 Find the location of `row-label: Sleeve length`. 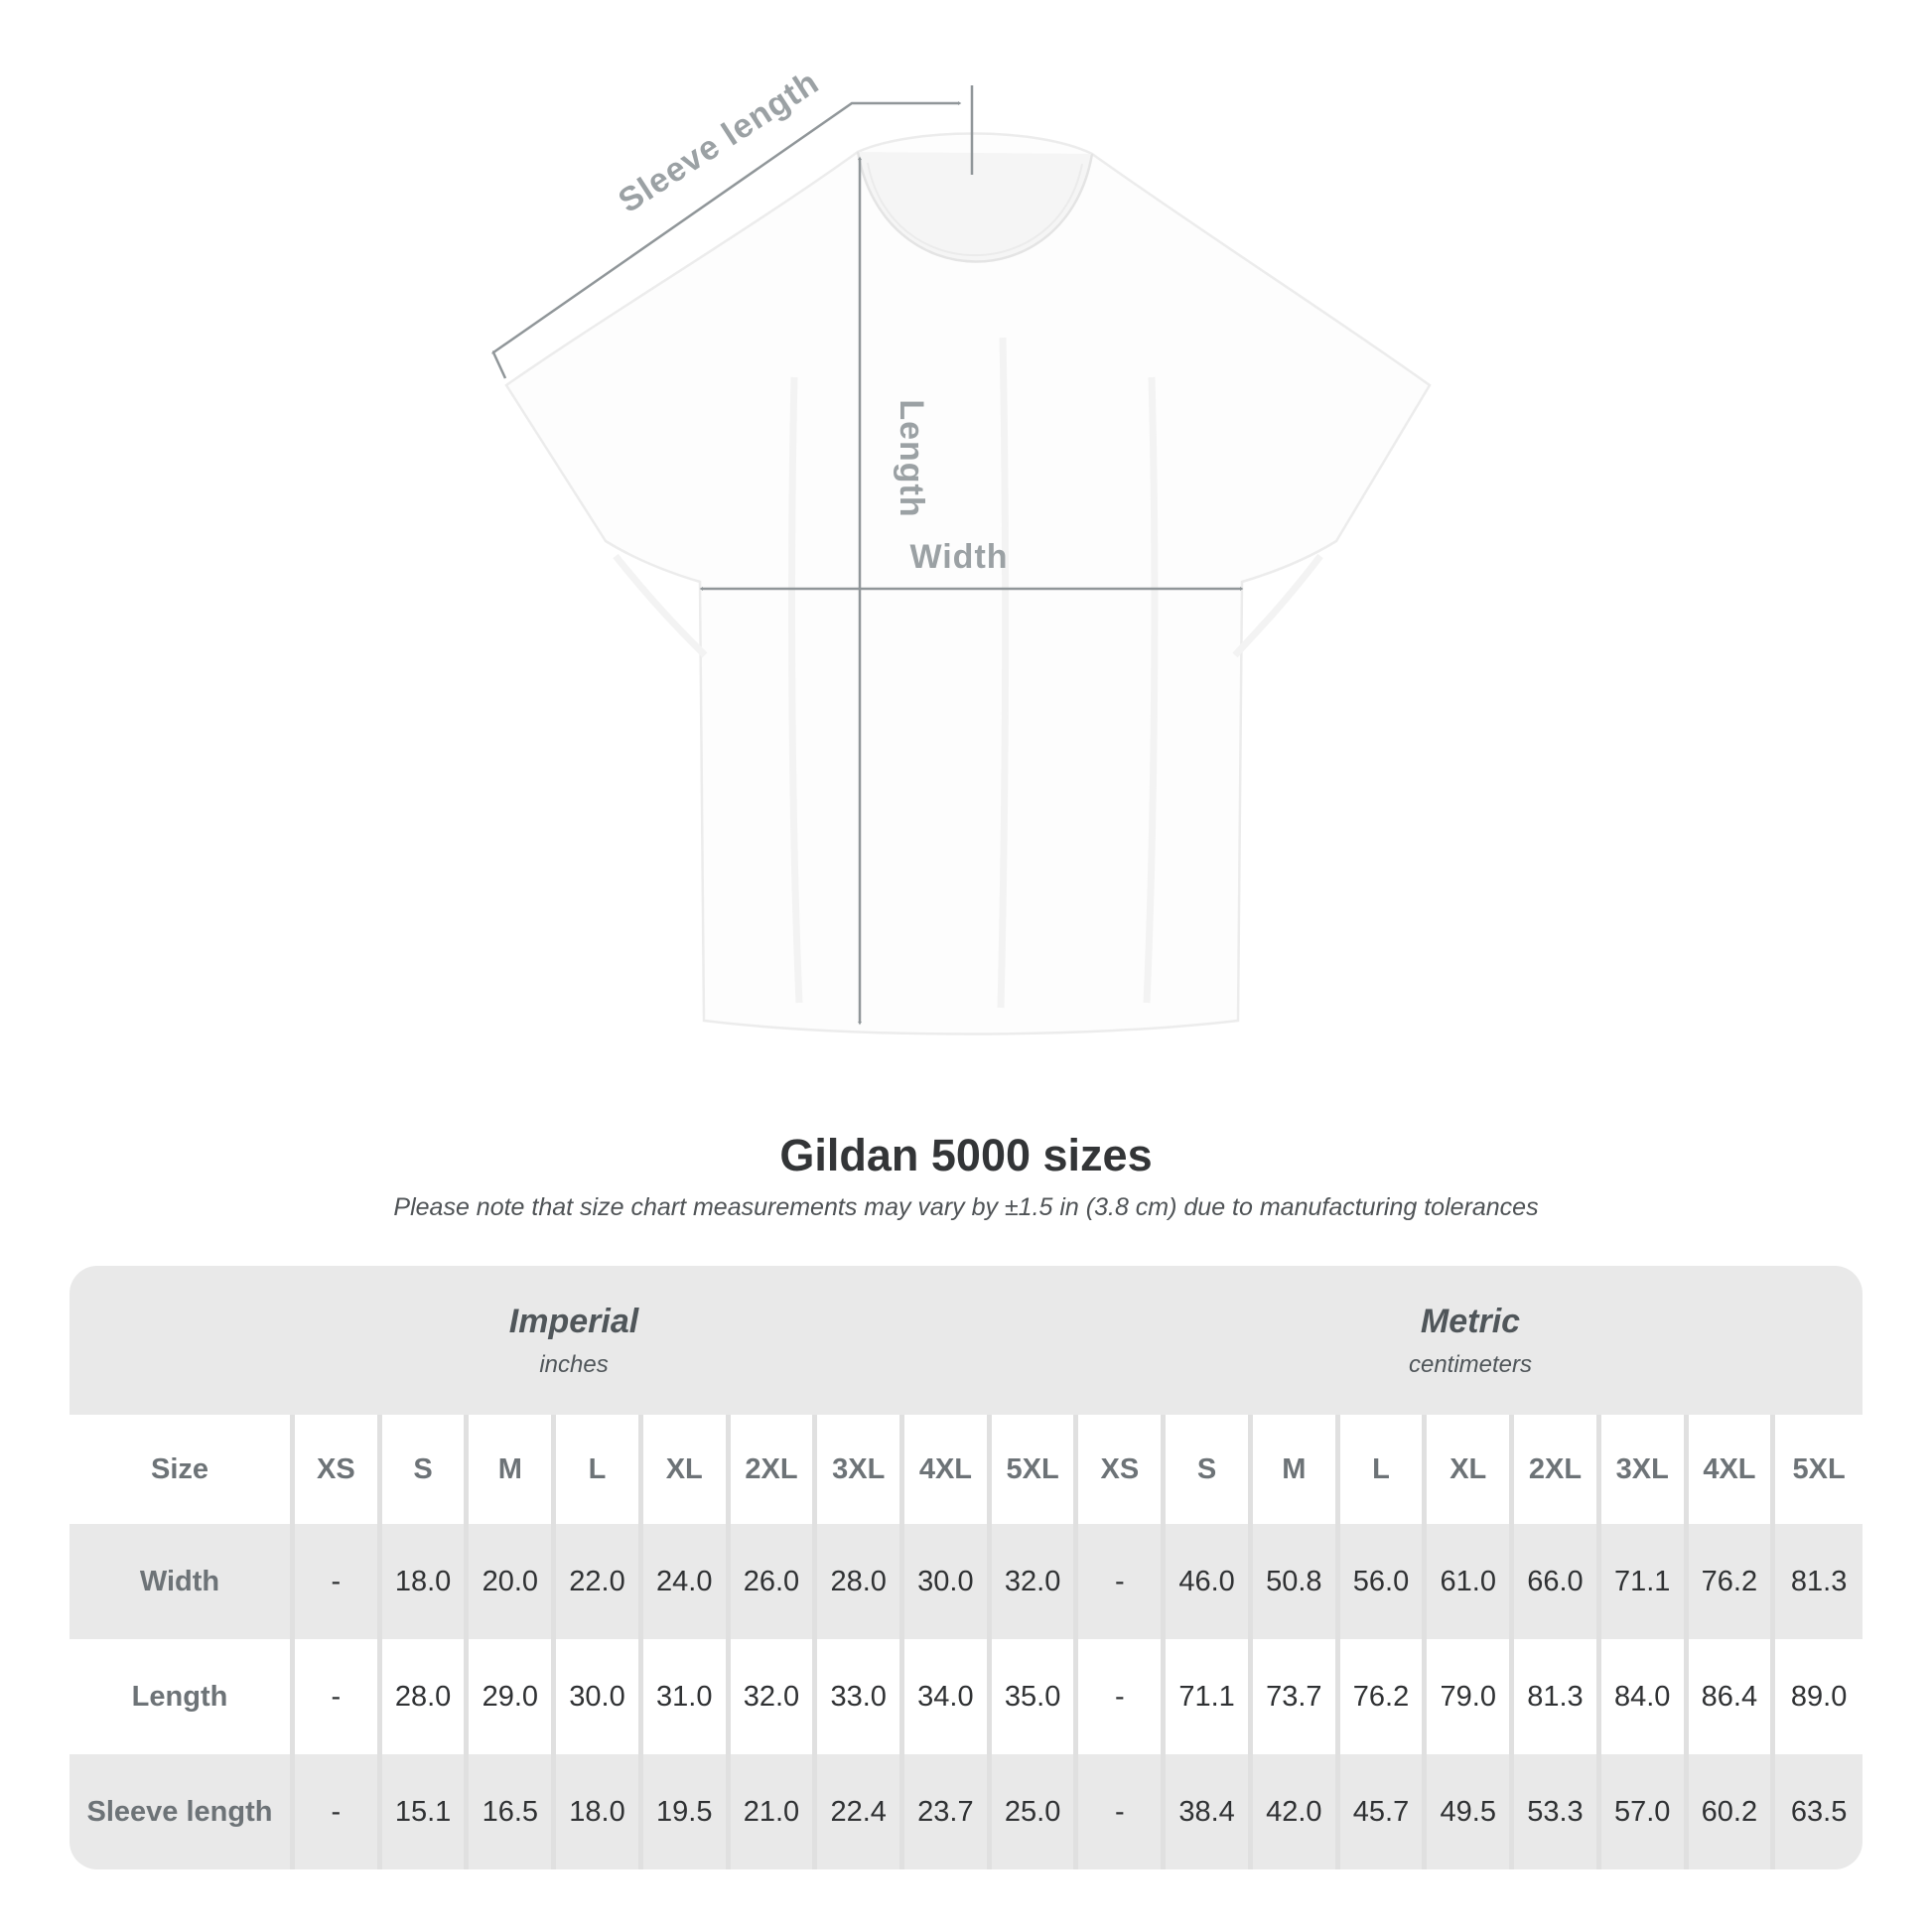

row-label: Sleeve length is located at coordinates (182, 1812).